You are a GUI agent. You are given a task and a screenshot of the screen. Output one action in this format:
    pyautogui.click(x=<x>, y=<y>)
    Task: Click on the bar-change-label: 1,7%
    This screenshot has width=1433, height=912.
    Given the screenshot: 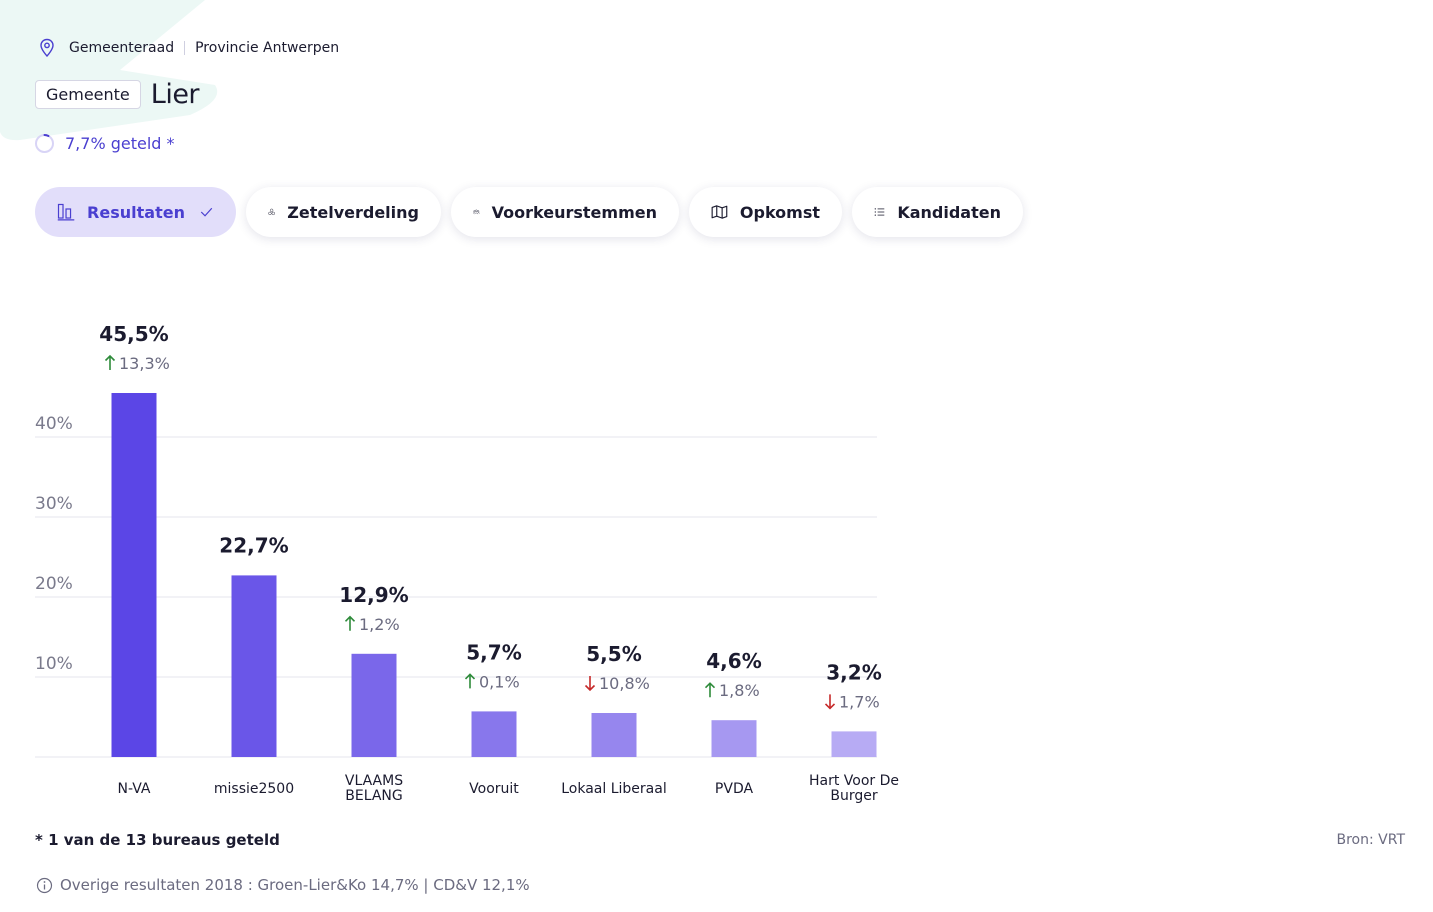 What is the action you would take?
    pyautogui.click(x=859, y=701)
    